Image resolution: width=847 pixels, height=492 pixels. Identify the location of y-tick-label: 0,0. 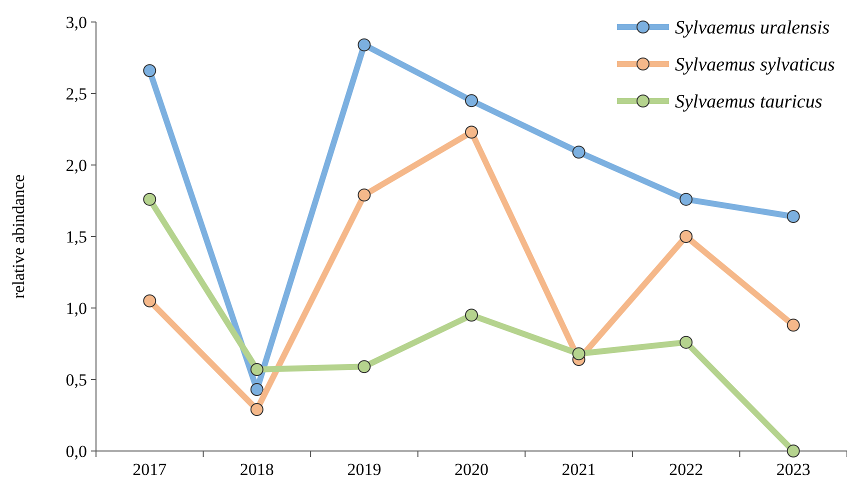
(76, 451).